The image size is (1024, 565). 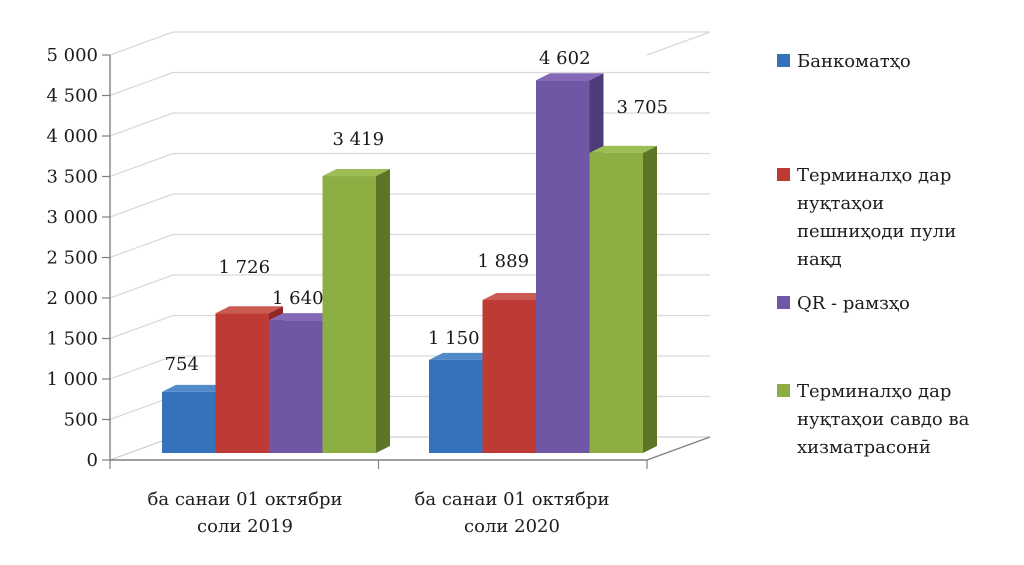 I want to click on data-label: 1 726, so click(x=244, y=267).